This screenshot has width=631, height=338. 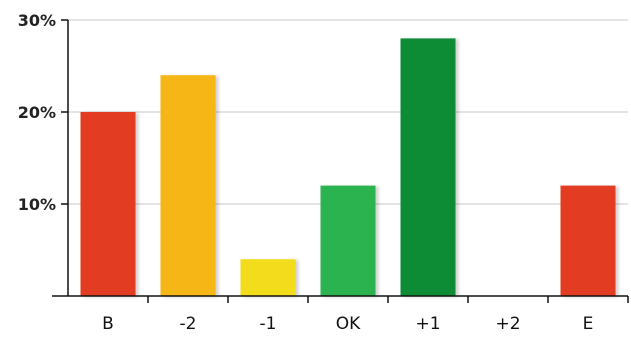 What do you see at coordinates (37, 112) in the screenshot?
I see `y-tick-label: 20%` at bounding box center [37, 112].